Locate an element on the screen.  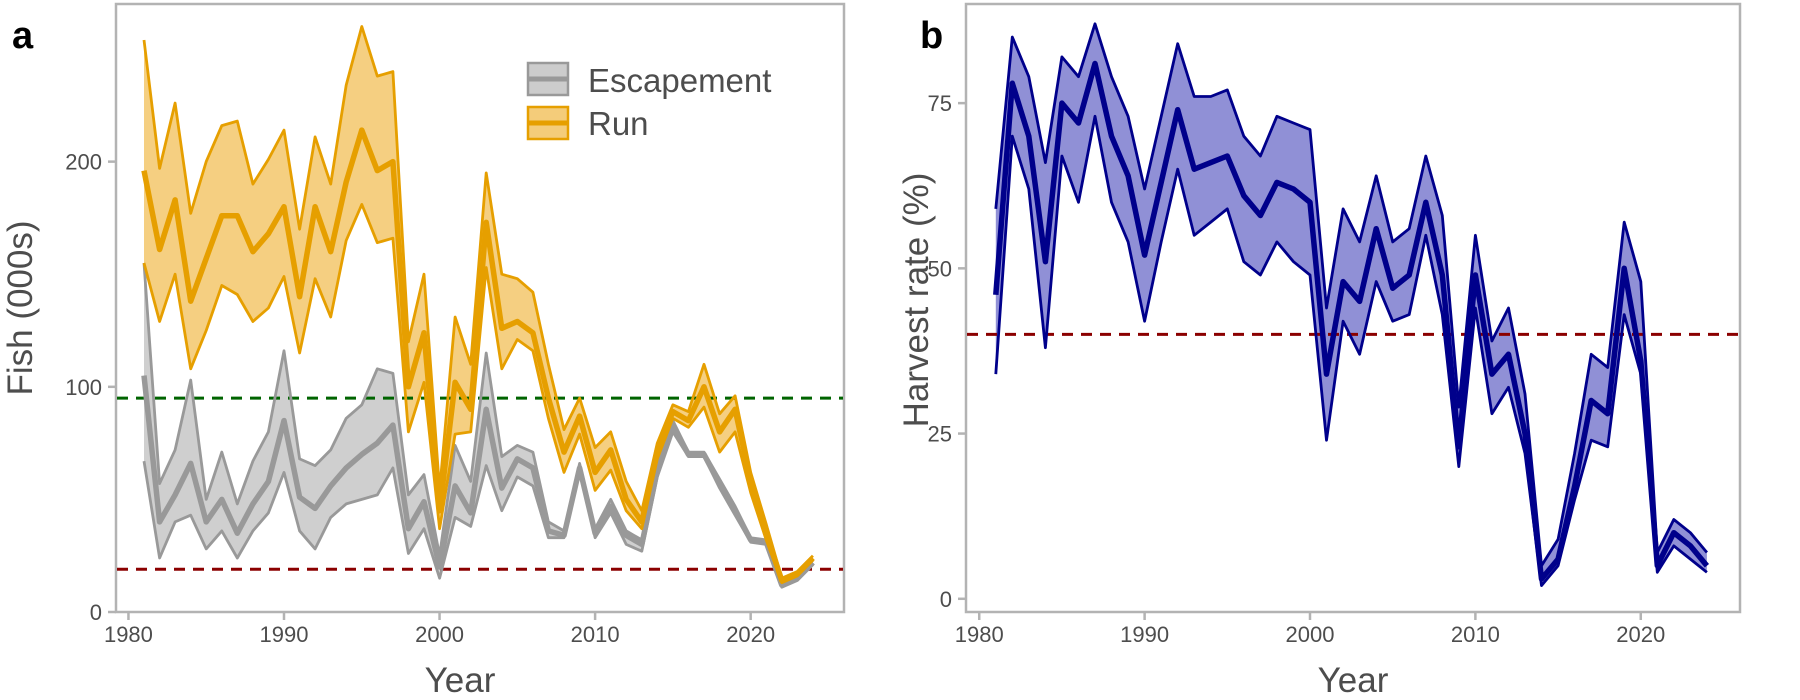
y-tick-label: 75 is located at coordinates (940, 103).